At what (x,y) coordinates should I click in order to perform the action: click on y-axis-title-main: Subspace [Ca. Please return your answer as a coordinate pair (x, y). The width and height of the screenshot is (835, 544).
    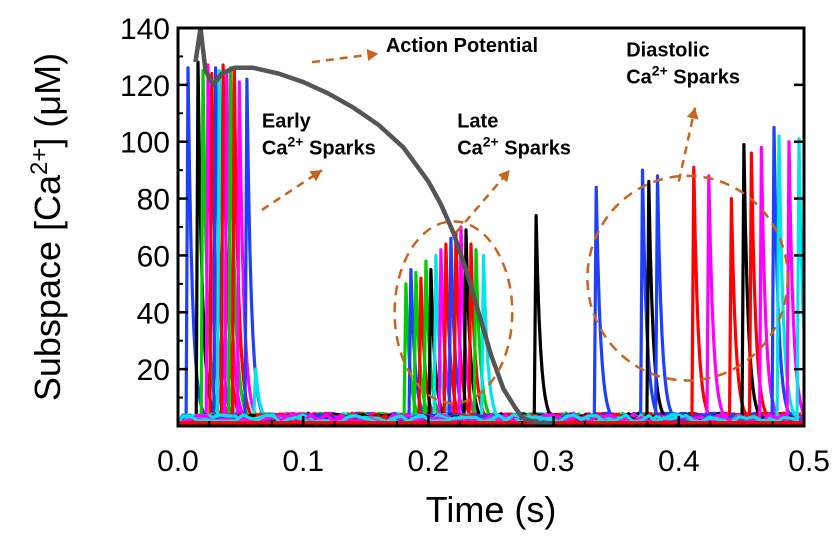
    Looking at the image, I should click on (47, 287).